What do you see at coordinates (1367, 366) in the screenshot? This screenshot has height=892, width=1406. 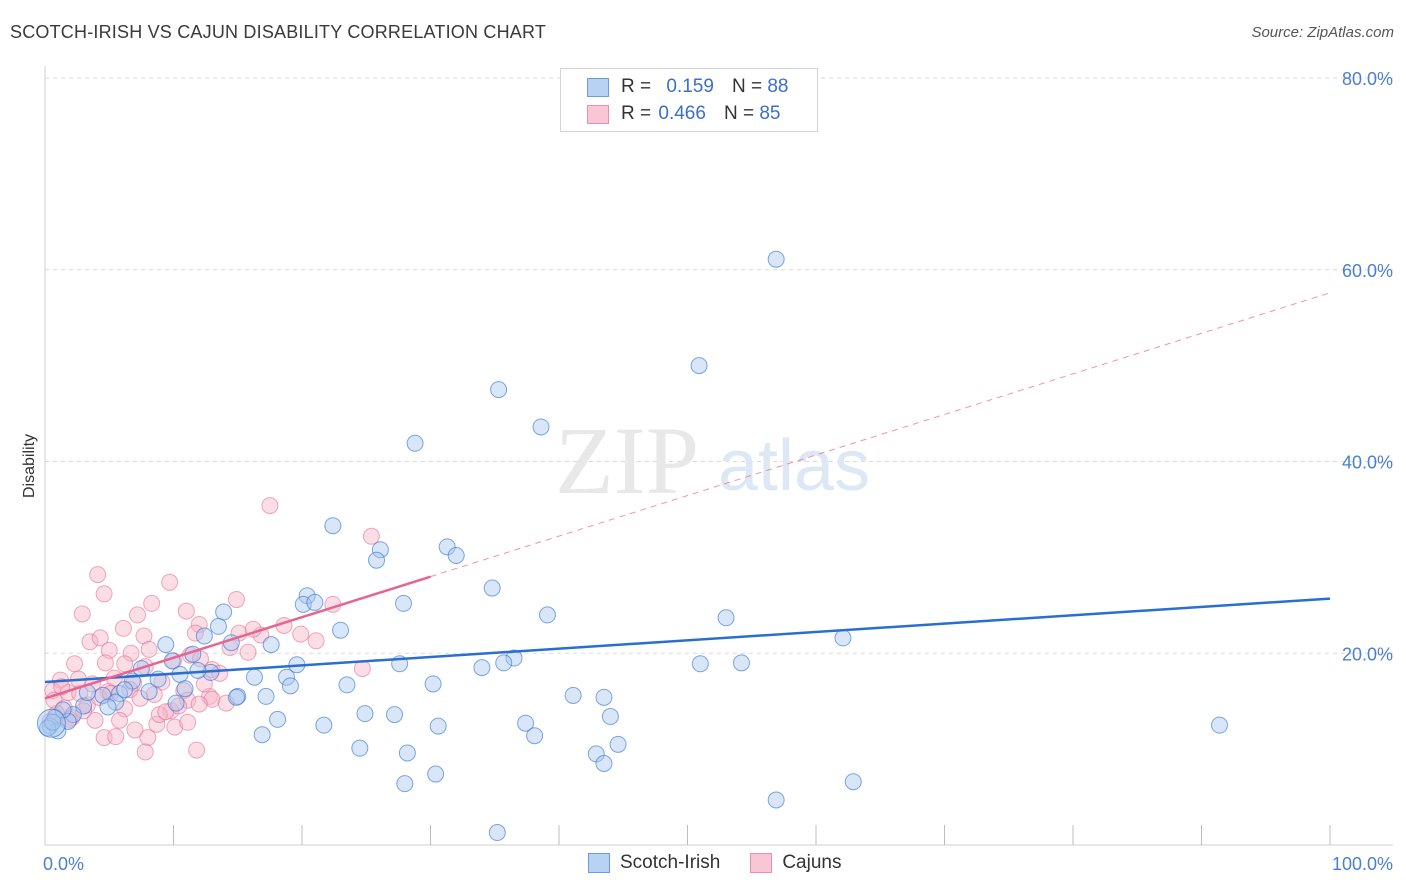 I see `y-tick-labels: 20.0% 40.0% 60.0% 80.0%` at bounding box center [1367, 366].